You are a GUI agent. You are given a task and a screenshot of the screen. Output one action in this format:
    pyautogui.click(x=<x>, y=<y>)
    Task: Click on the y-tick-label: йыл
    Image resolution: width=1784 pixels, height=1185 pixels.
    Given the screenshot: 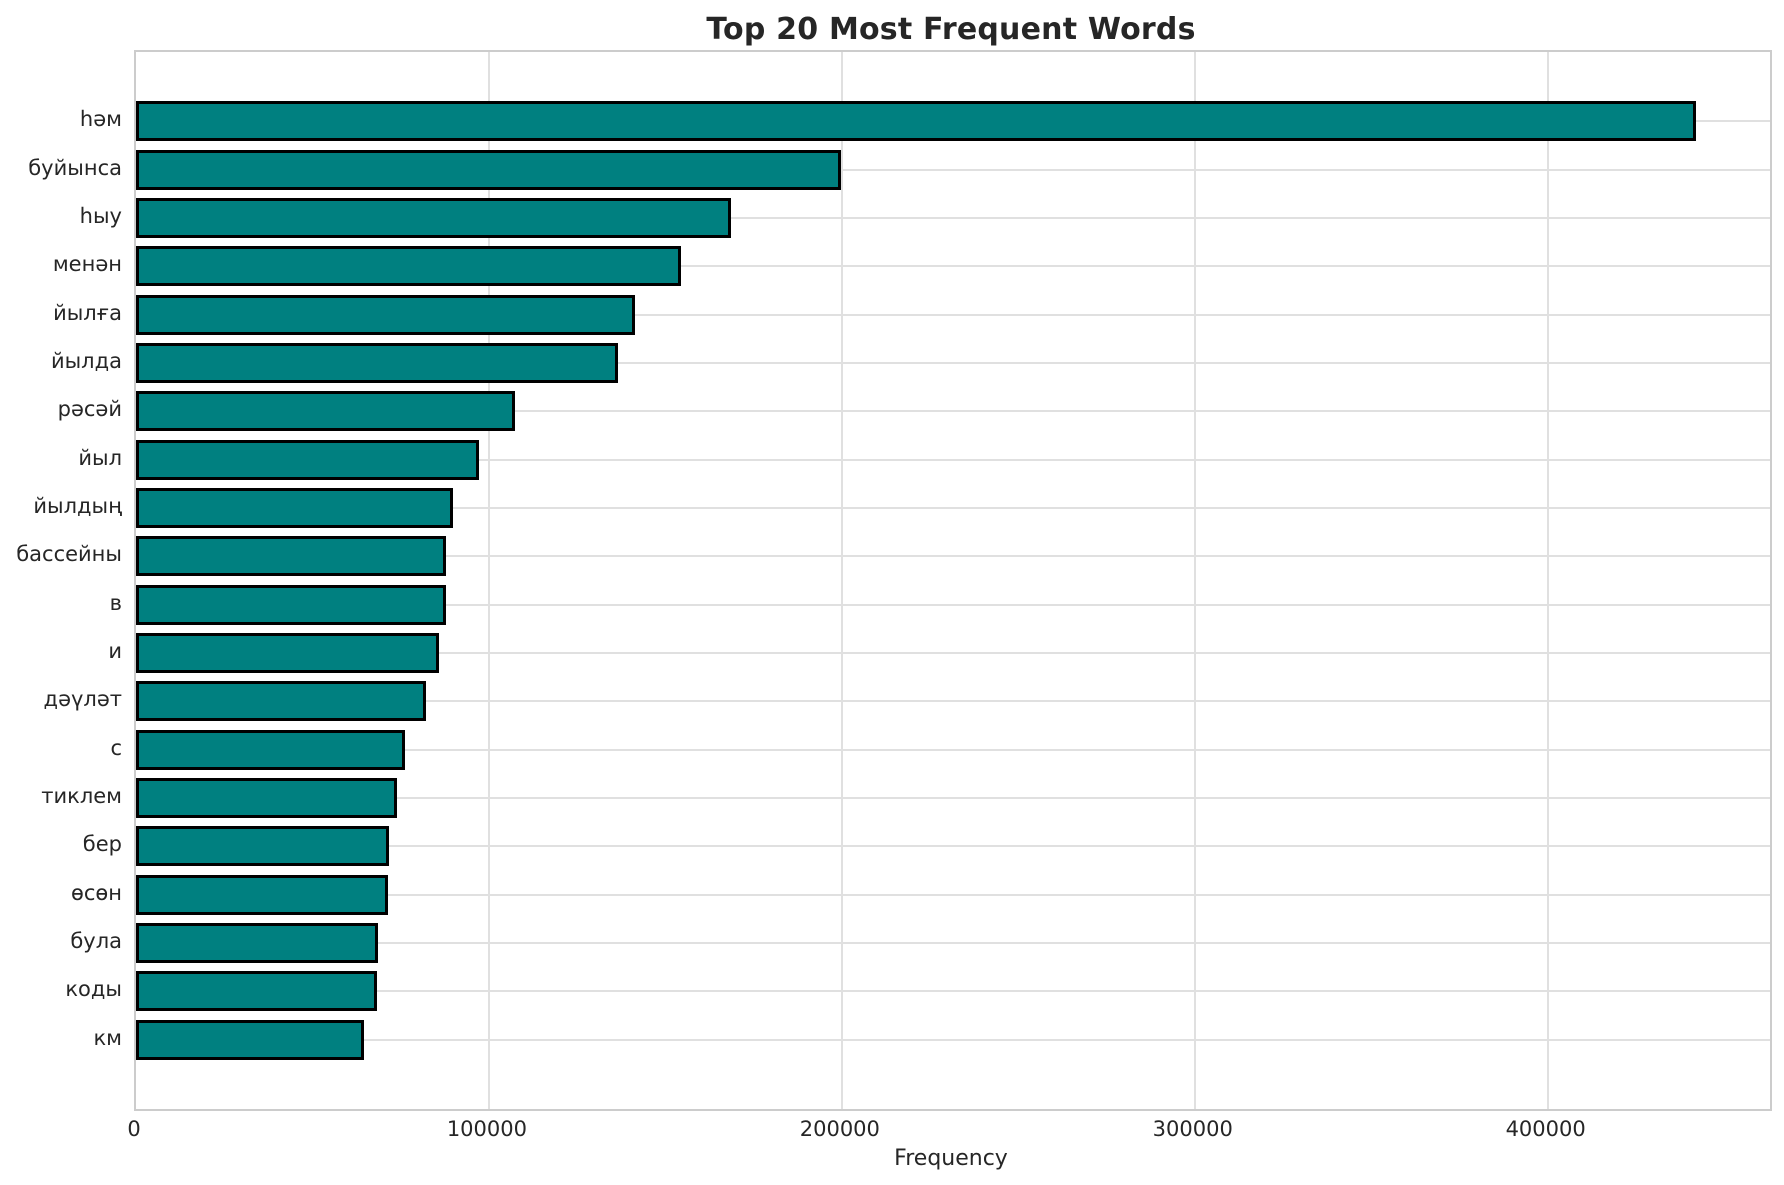 What is the action you would take?
    pyautogui.click(x=100, y=457)
    